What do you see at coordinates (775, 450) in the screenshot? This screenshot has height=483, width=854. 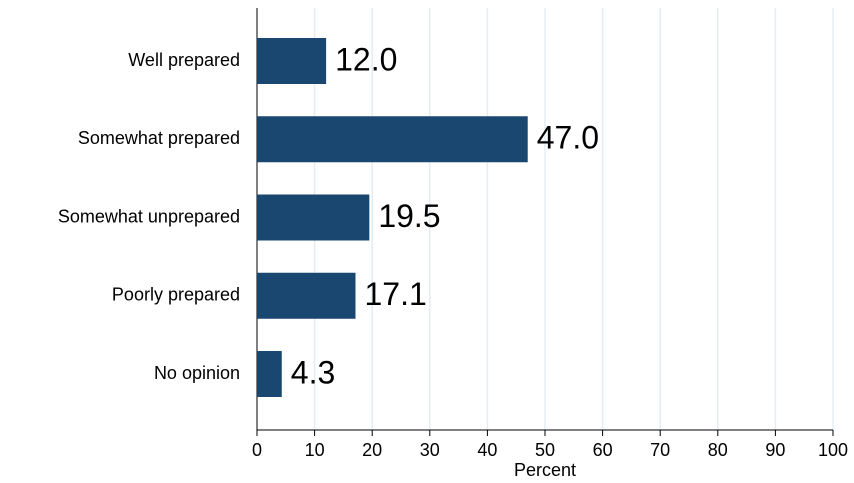 I see `x-tick-label: 90` at bounding box center [775, 450].